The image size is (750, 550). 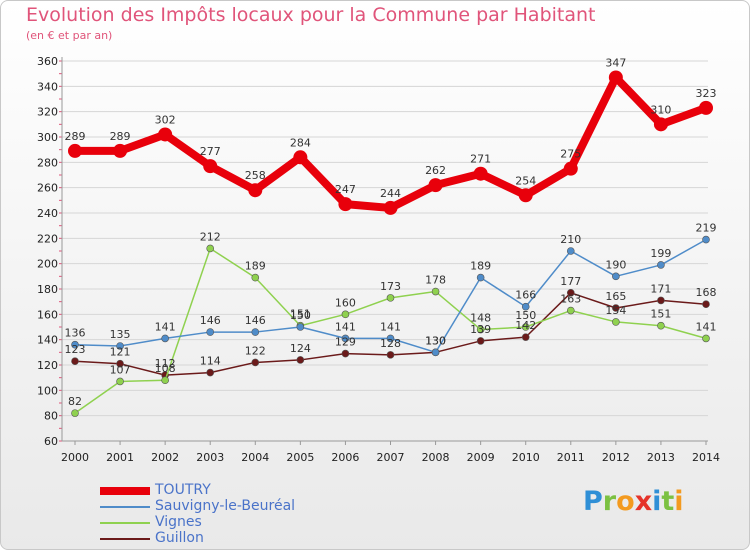 I want to click on y-tick-label: 200, so click(x=47, y=264).